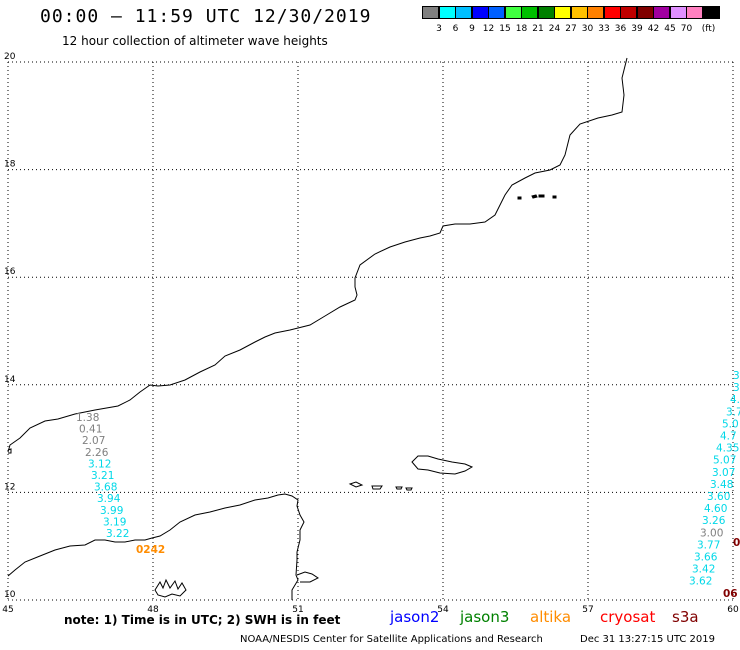 This screenshot has height=650, width=740. Describe the element at coordinates (728, 437) in the screenshot. I see `swh-value-label: 4.7` at that location.